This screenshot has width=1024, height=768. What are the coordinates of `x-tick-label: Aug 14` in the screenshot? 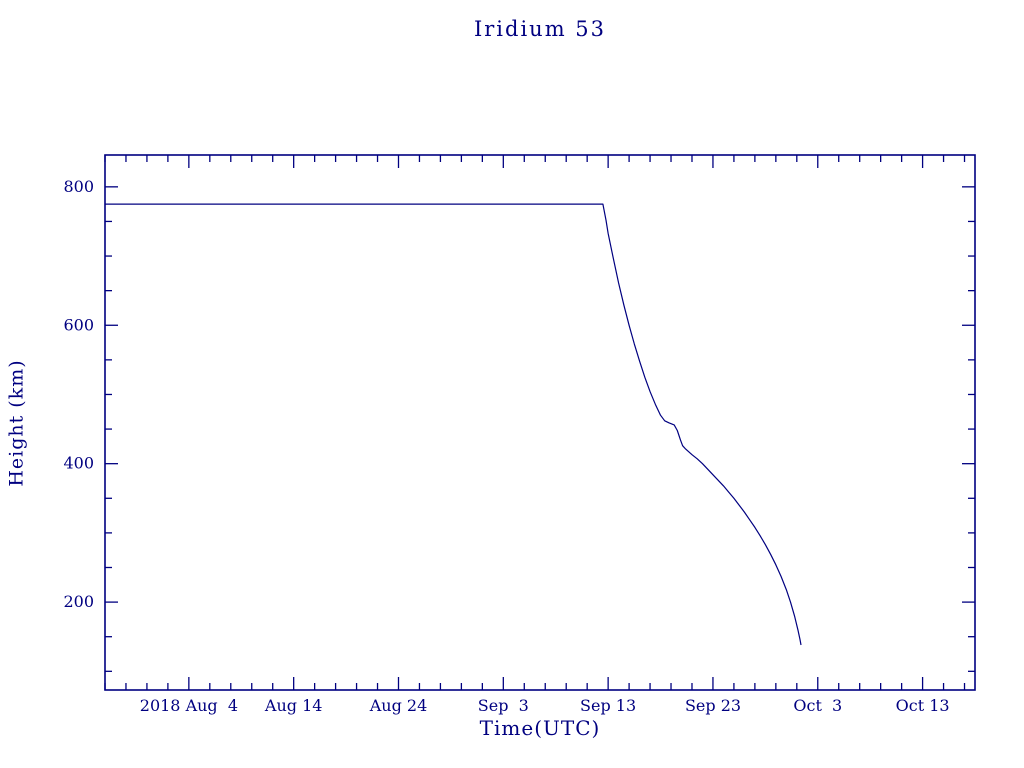 It's located at (293, 705).